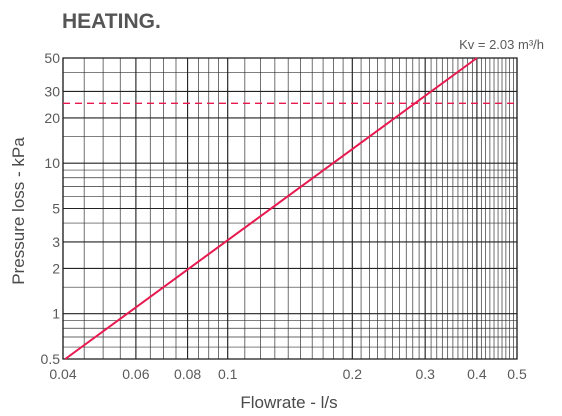 The image size is (562, 416). I want to click on y-tick-label: 3, so click(56, 242).